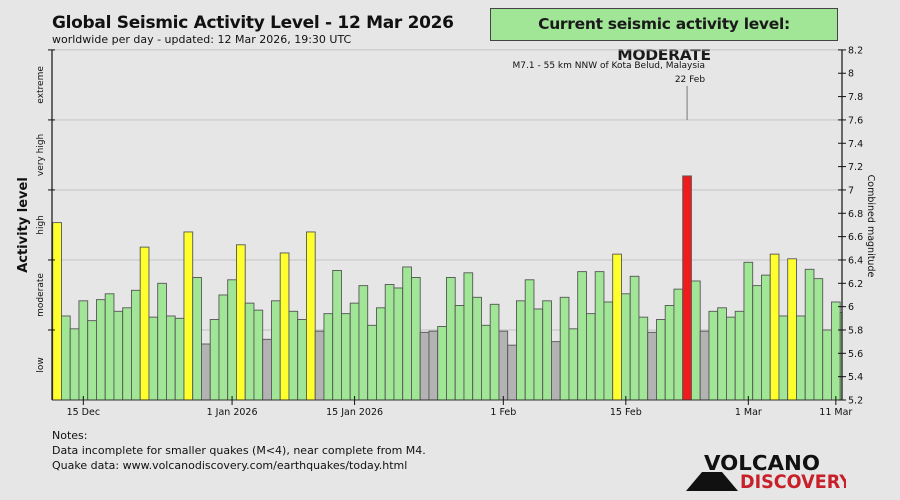  Describe the element at coordinates (762, 463) in the screenshot. I see `logo-line-1: VOLCANO` at that location.